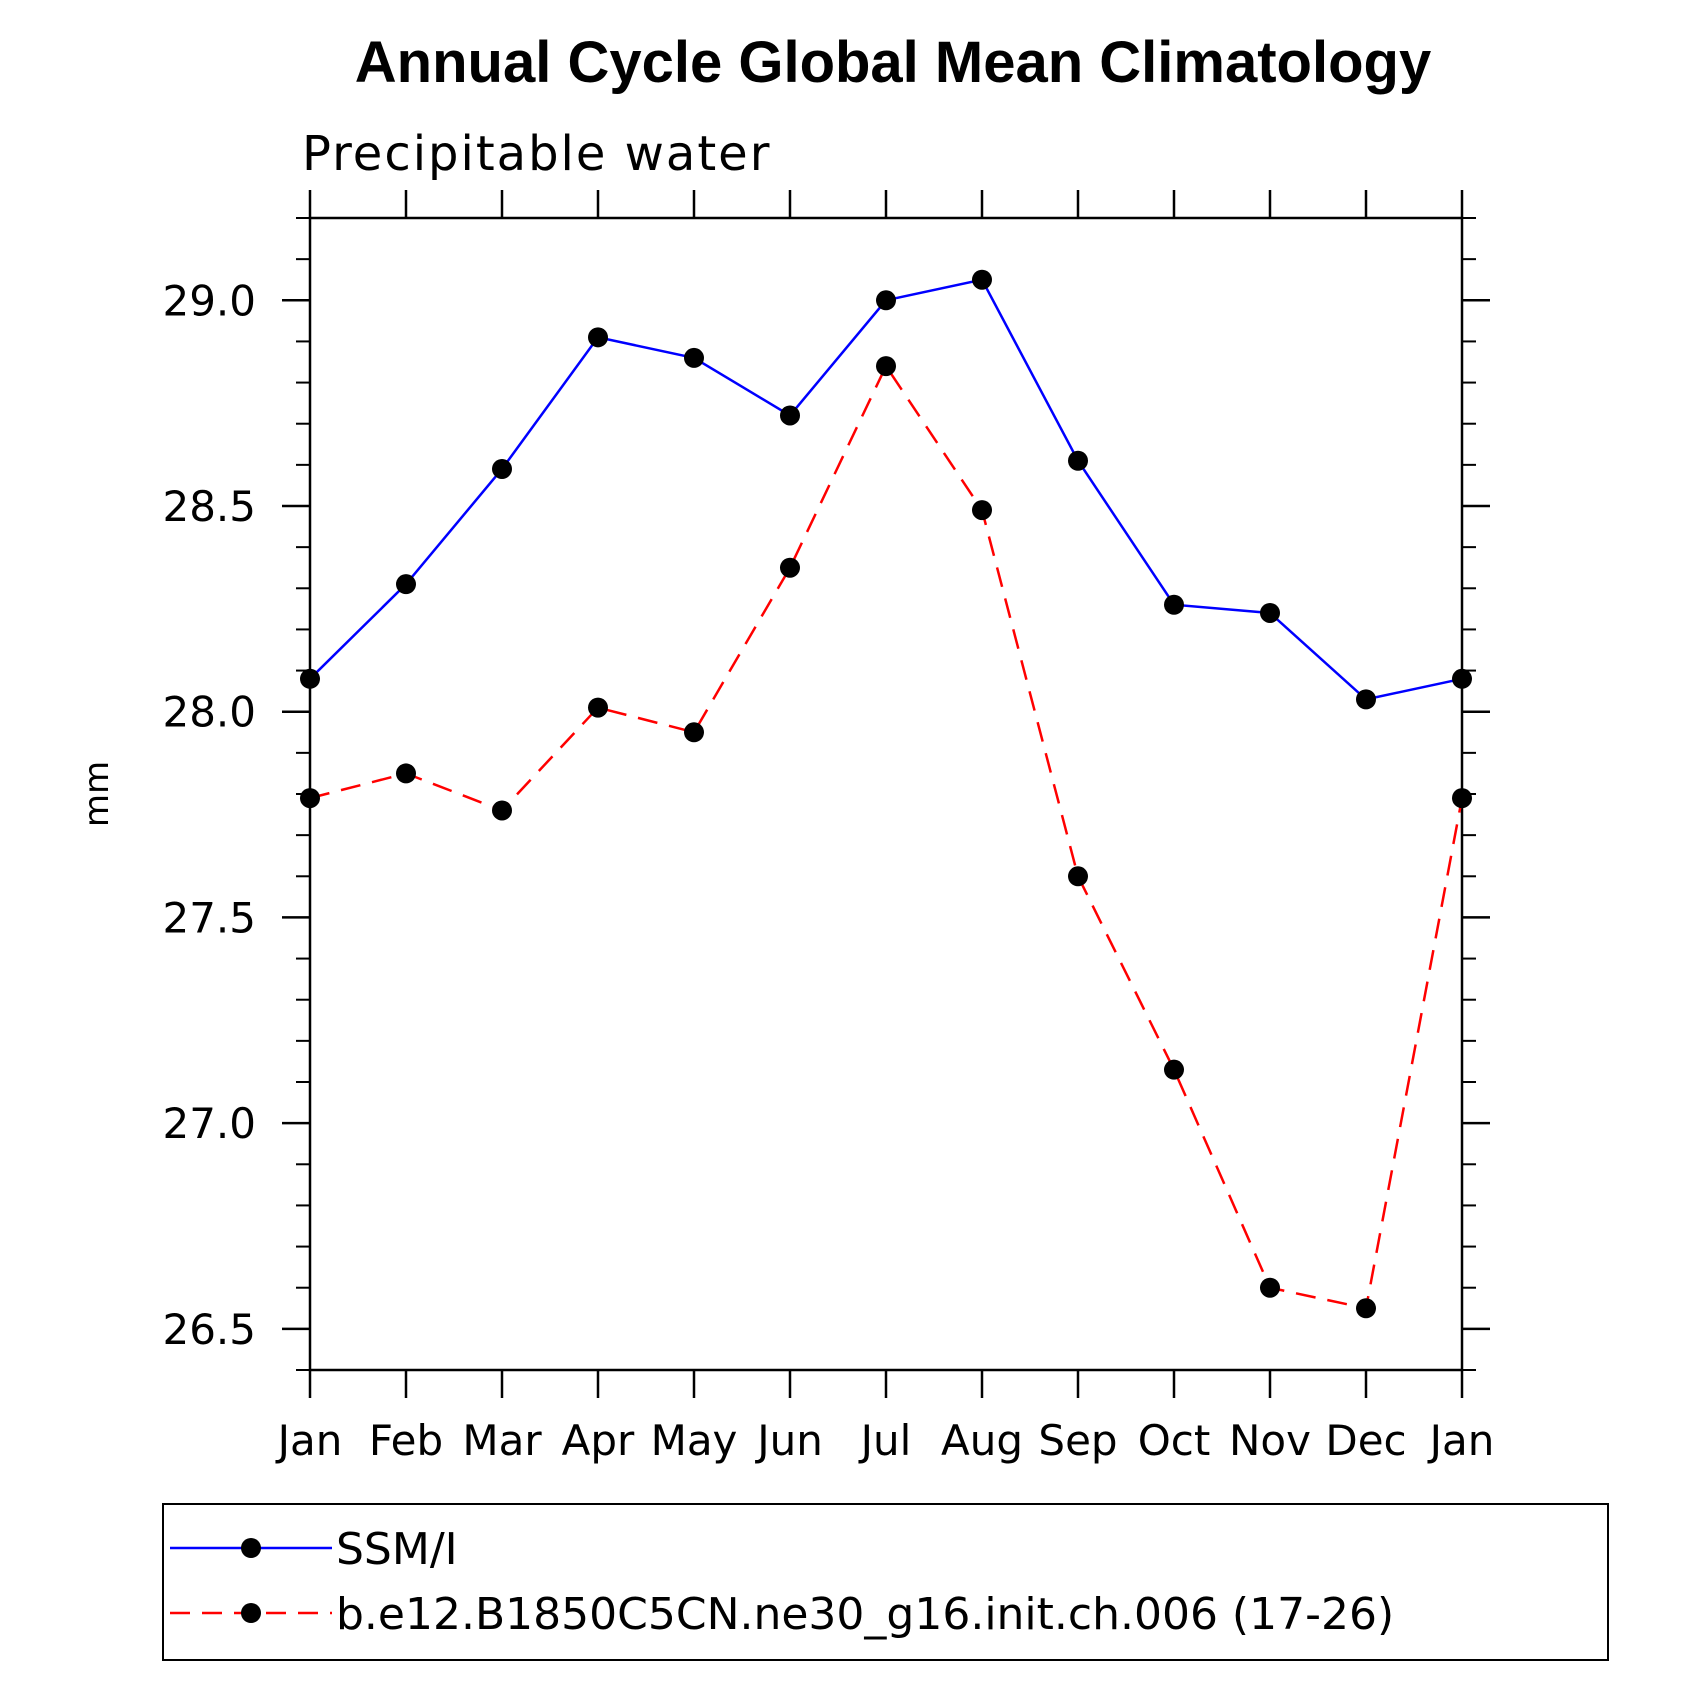  I want to click on x-tick-label: Apr, so click(598, 1440).